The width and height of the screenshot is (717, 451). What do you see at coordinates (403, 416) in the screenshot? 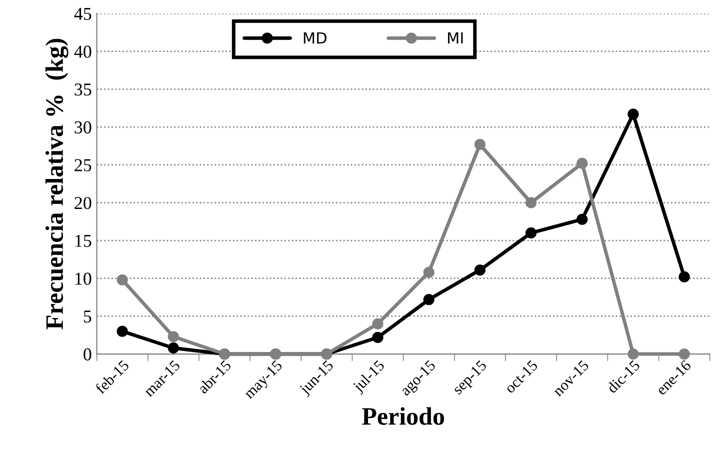
I see `x-axis-title: Periodo` at bounding box center [403, 416].